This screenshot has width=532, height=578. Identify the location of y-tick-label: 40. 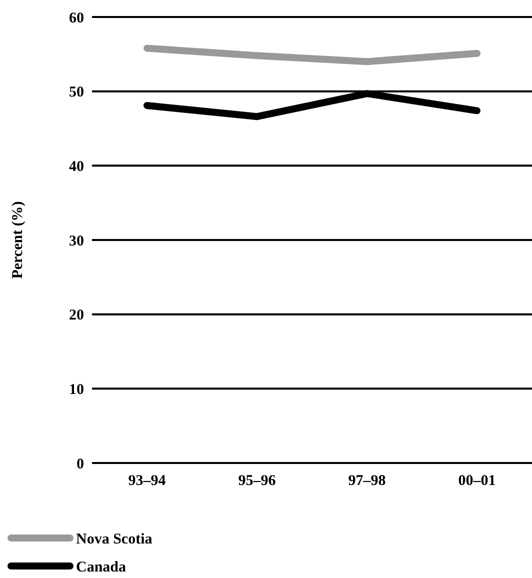
(76, 166).